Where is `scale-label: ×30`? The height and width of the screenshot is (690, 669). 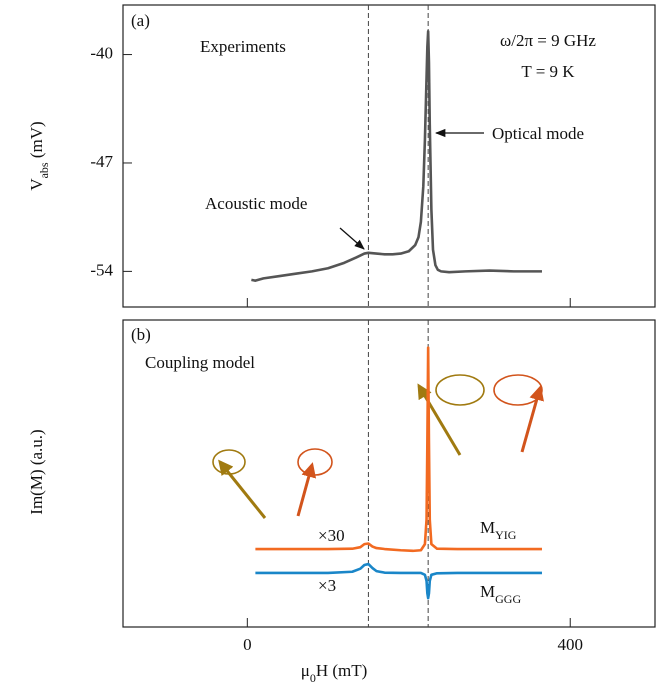 scale-label: ×30 is located at coordinates (331, 535).